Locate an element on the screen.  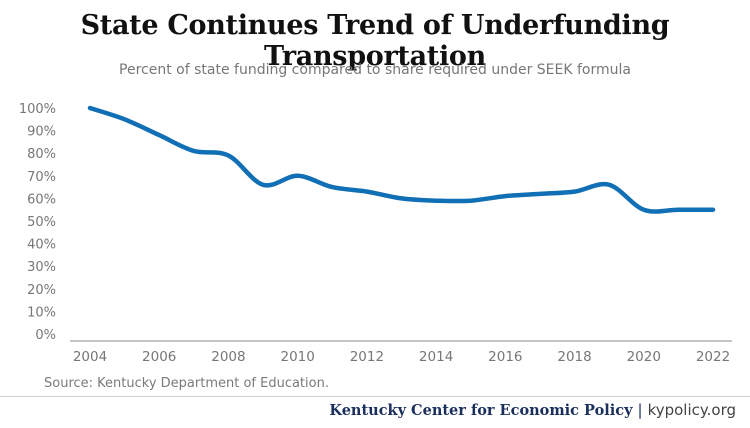
footer-organization: Kentucky Center for Economic Policy is located at coordinates (481, 410).